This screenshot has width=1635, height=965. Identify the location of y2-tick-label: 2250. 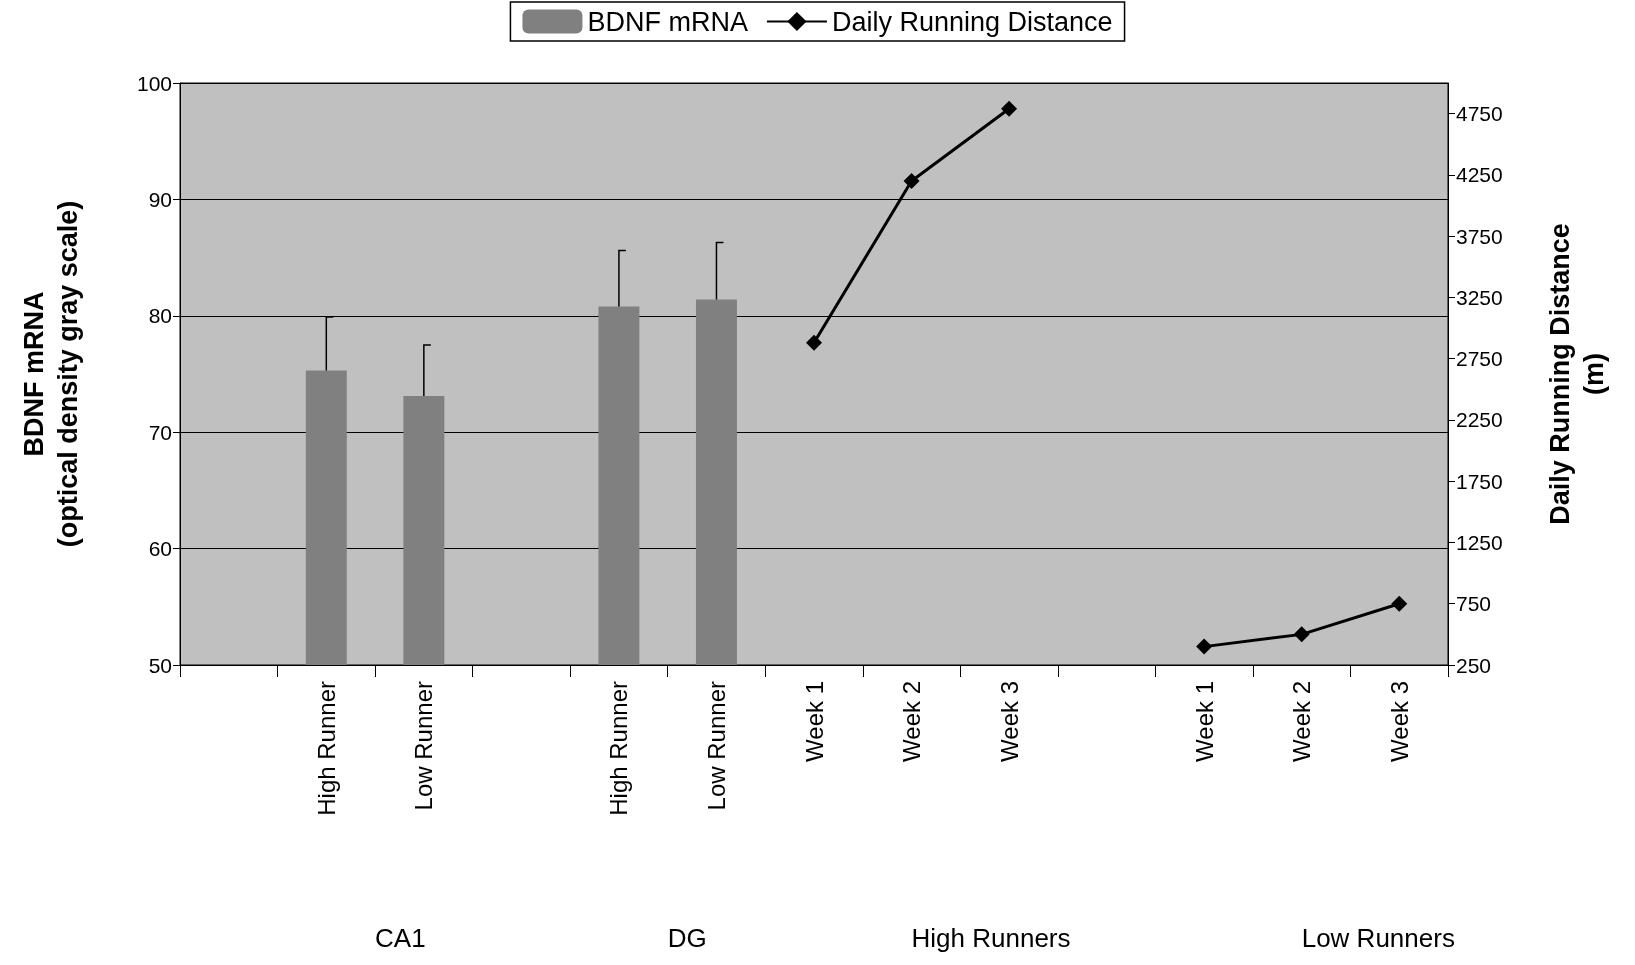
(1479, 420).